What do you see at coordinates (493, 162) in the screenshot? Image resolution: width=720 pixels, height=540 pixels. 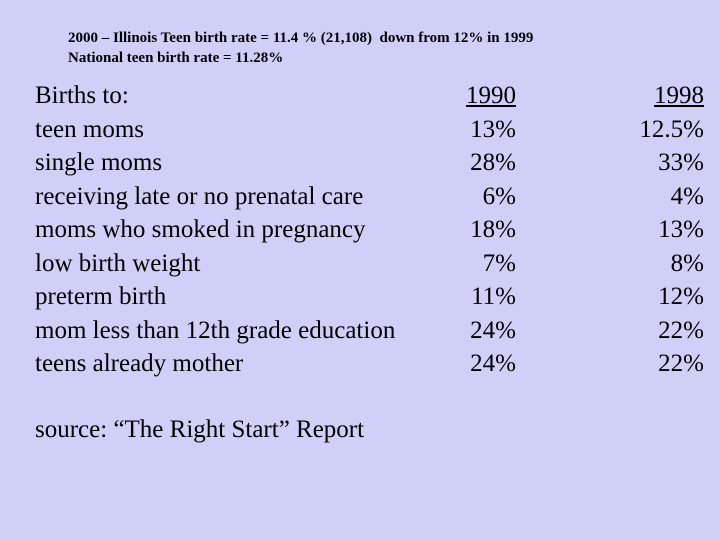 I see `value-cell: 28%` at bounding box center [493, 162].